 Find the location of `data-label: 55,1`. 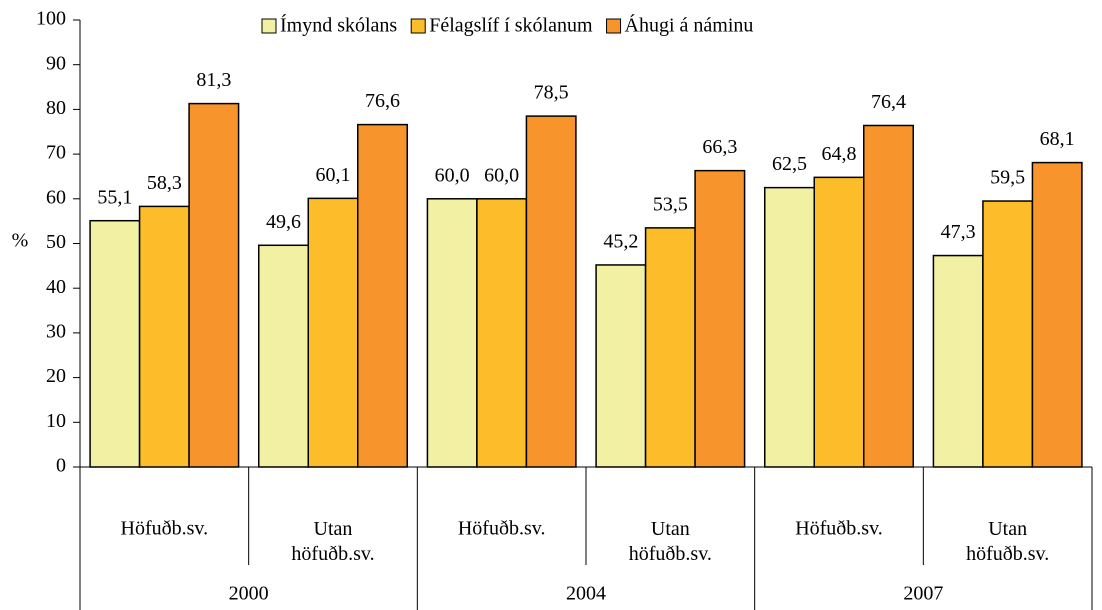

data-label: 55,1 is located at coordinates (114, 197).